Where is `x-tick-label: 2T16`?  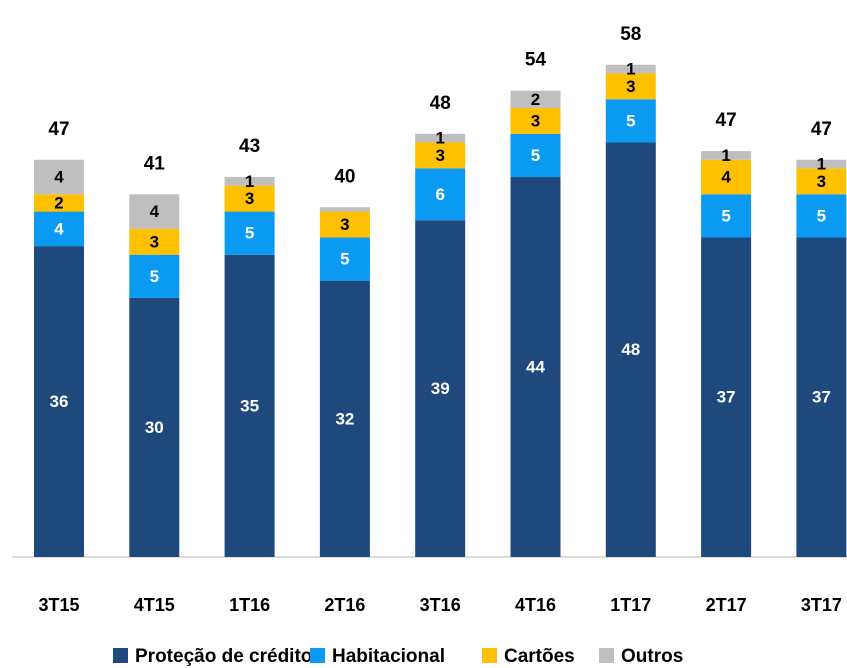
x-tick-label: 2T16 is located at coordinates (344, 605).